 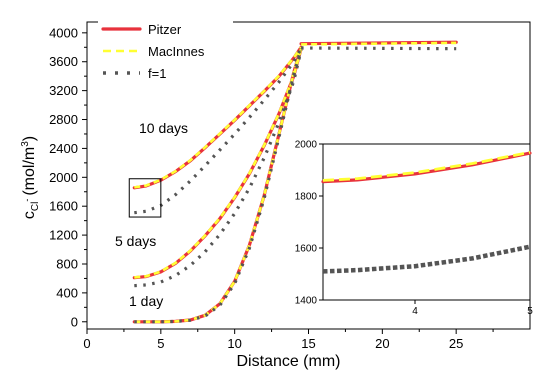 What do you see at coordinates (27, 200) in the screenshot?
I see `y-axis-subscript-charge: -` at bounding box center [27, 200].